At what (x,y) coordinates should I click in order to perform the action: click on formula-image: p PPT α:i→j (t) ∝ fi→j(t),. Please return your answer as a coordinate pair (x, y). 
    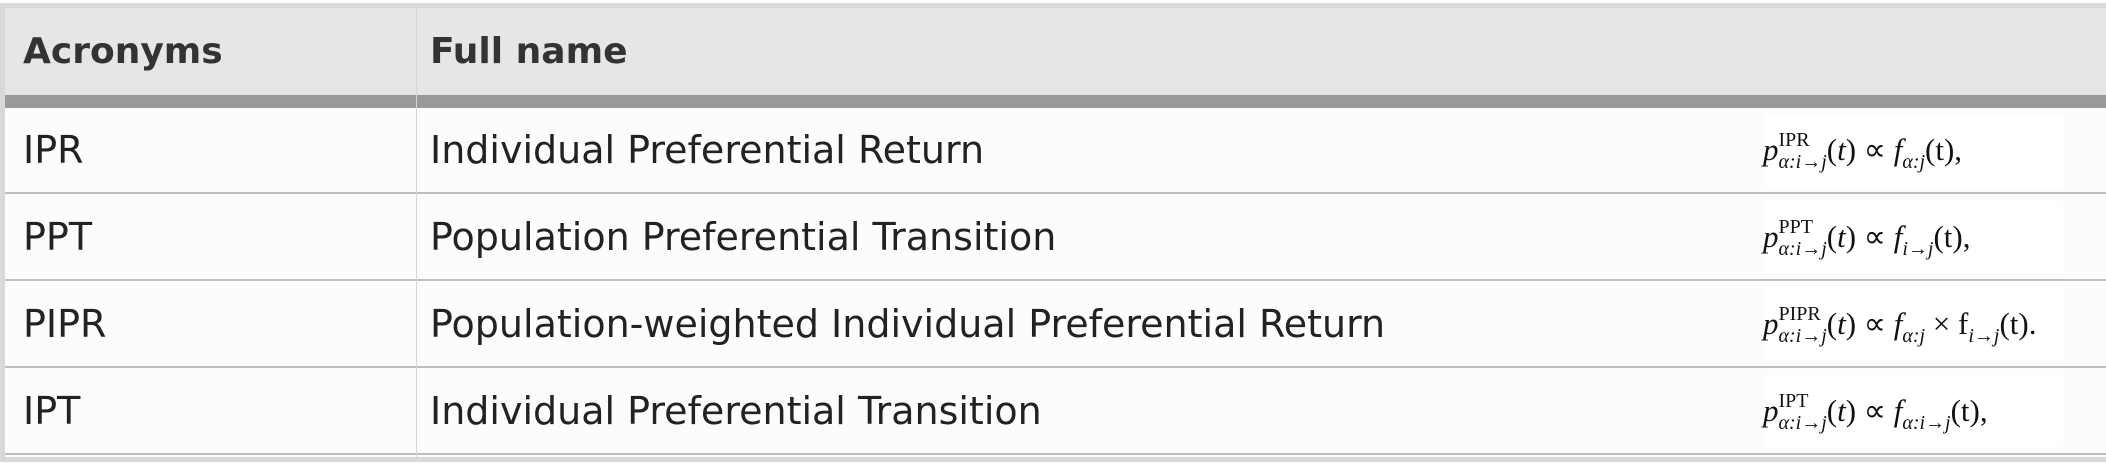
    Looking at the image, I should click on (1913, 237).